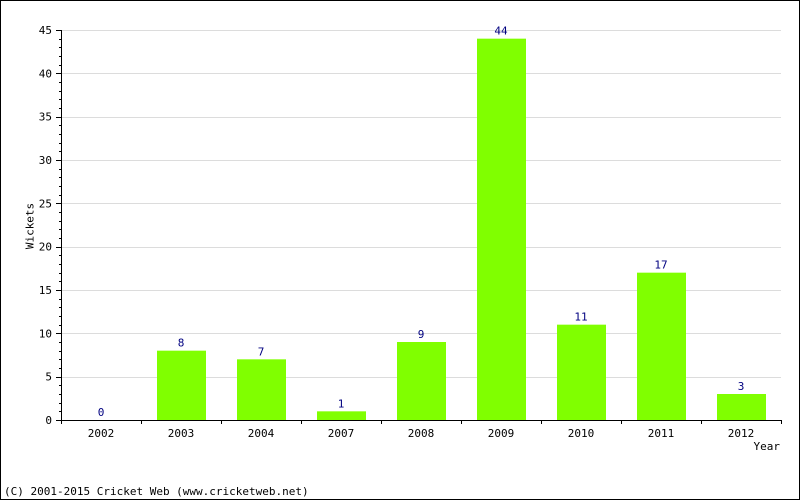  I want to click on y-tick-label: 35, so click(45, 117).